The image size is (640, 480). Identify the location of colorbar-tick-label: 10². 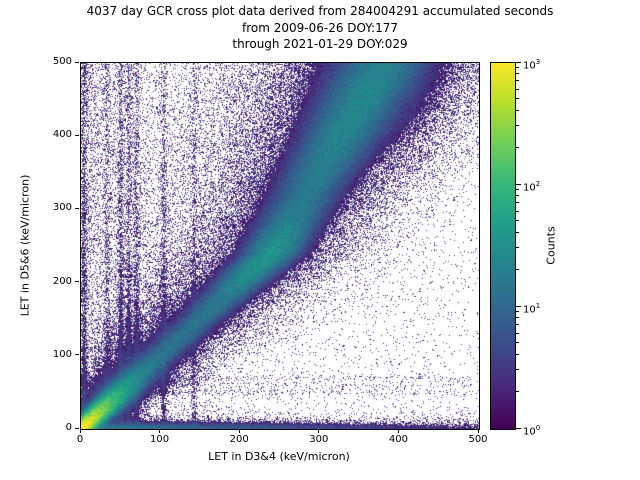
(532, 187).